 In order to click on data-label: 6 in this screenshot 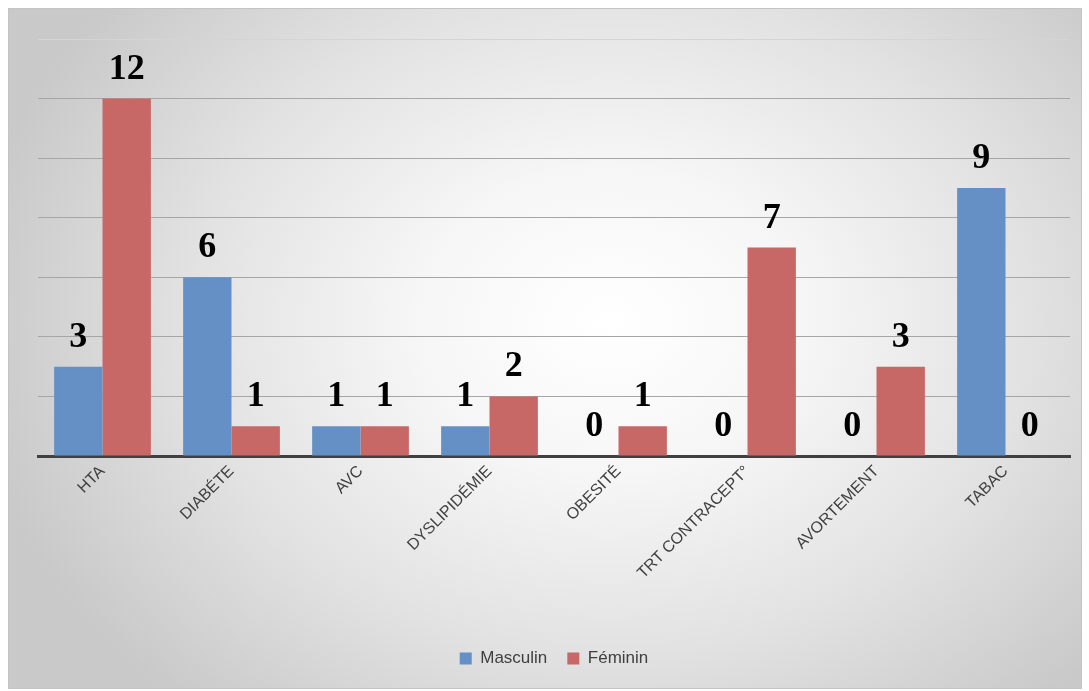, I will do `click(207, 245)`.